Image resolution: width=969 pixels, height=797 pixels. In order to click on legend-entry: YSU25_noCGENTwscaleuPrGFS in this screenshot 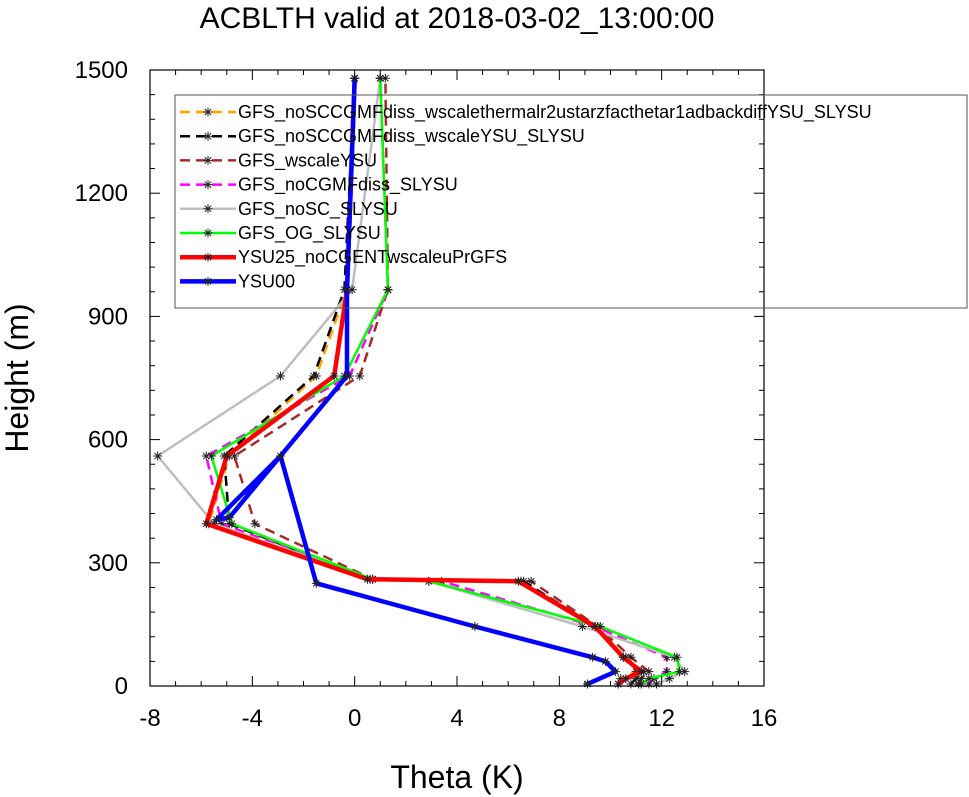, I will do `click(343, 257)`.